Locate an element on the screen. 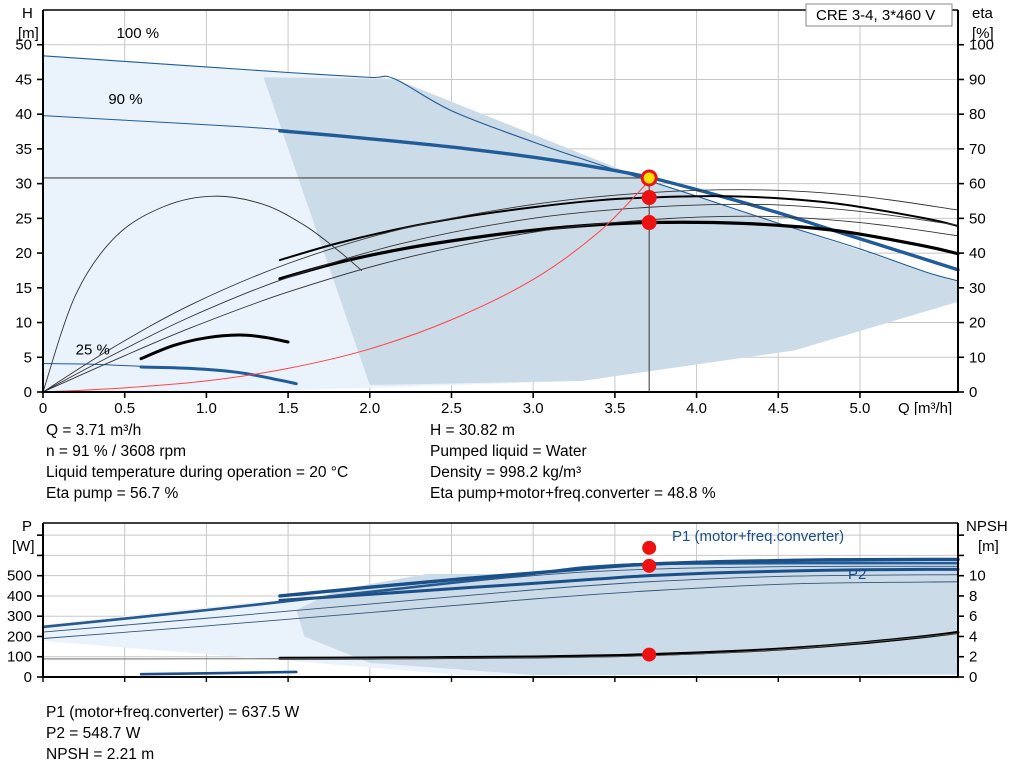 This screenshot has height=781, width=1024. y-tick-label-right: 4 is located at coordinates (973, 636).